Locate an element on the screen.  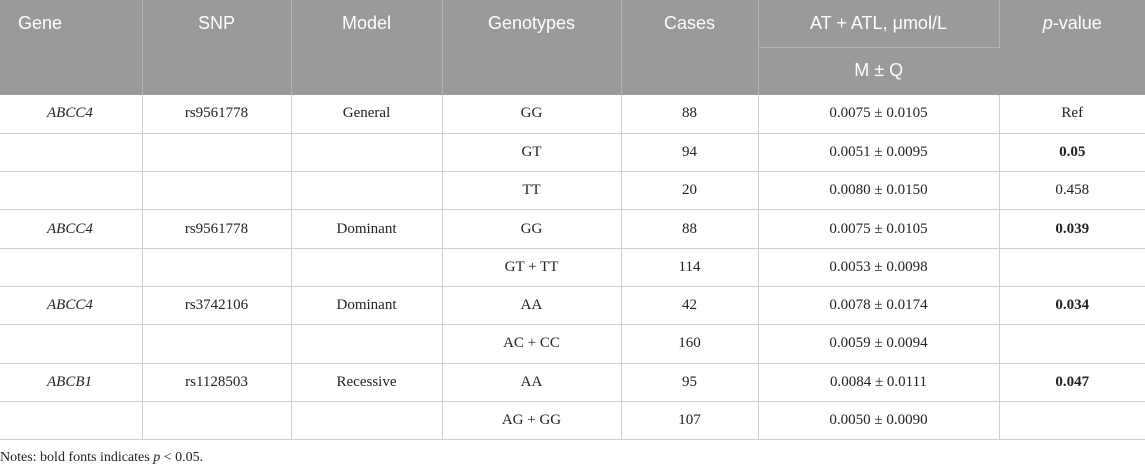
concentration-cell: 0.0050 ± 0.0090 is located at coordinates (879, 421).